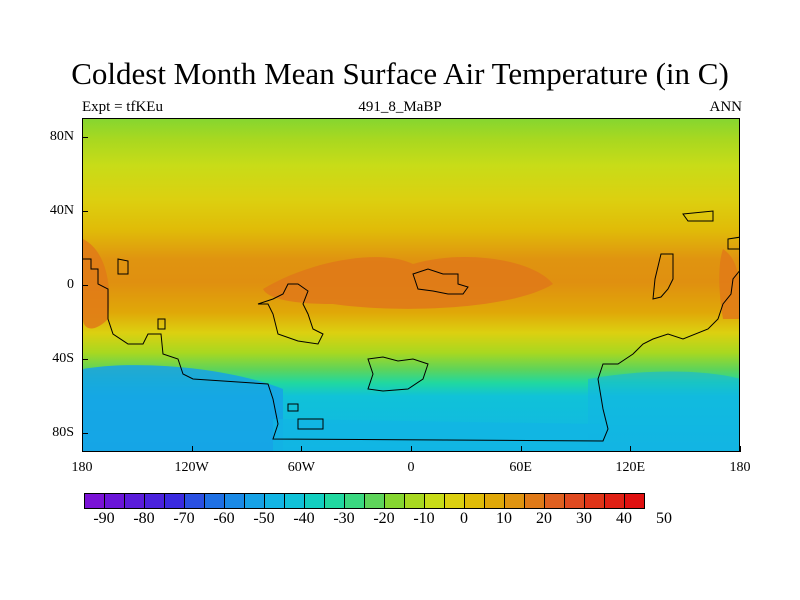  Describe the element at coordinates (520, 467) in the screenshot. I see `lon-tick-label: 60E` at that location.